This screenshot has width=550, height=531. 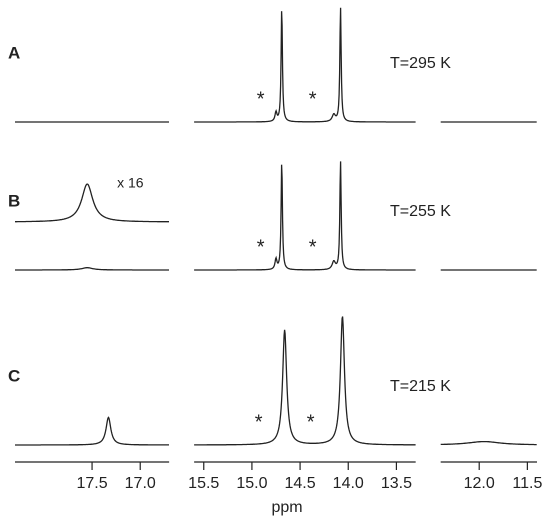 What do you see at coordinates (14, 200) in the screenshot?
I see `panel-label: B` at bounding box center [14, 200].